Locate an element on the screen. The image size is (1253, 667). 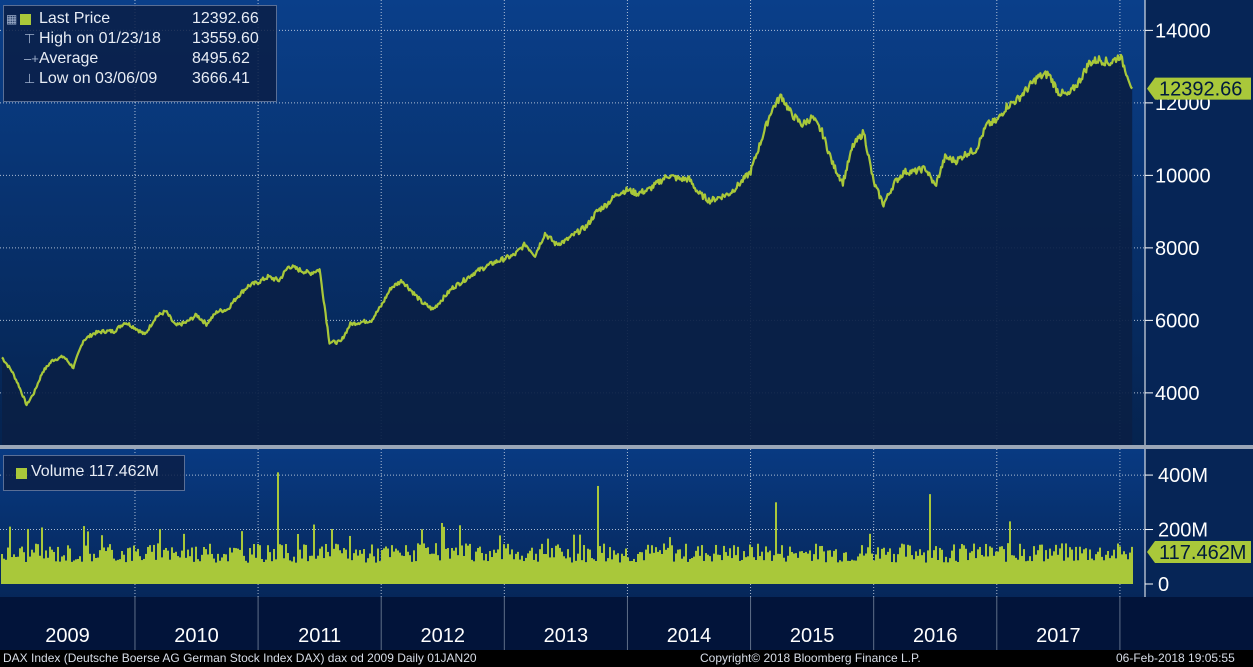
volume-tick-label-200M: 200M is located at coordinates (1183, 531).